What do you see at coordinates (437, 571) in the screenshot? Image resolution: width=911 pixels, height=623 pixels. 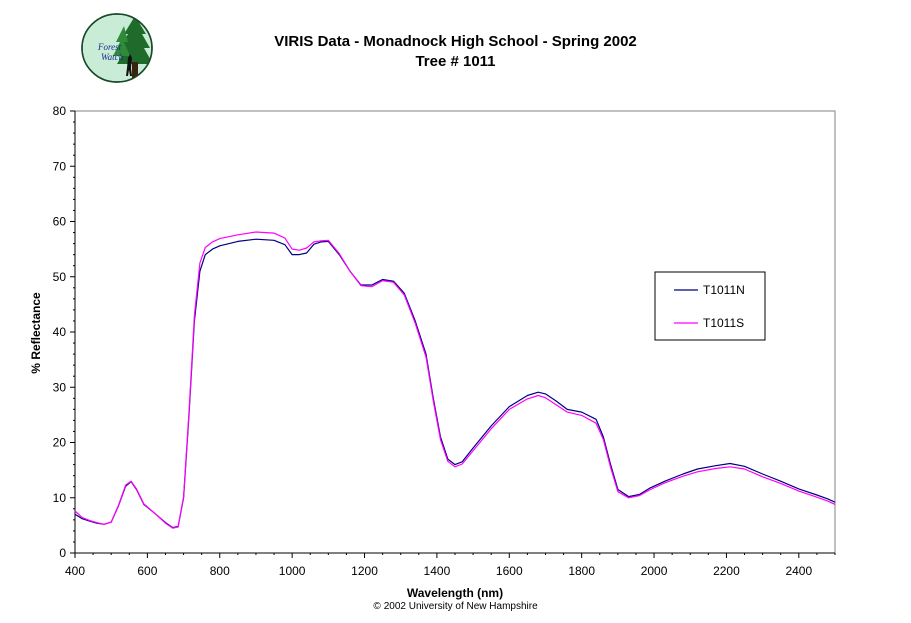 I see `x-tick-label: 1400` at bounding box center [437, 571].